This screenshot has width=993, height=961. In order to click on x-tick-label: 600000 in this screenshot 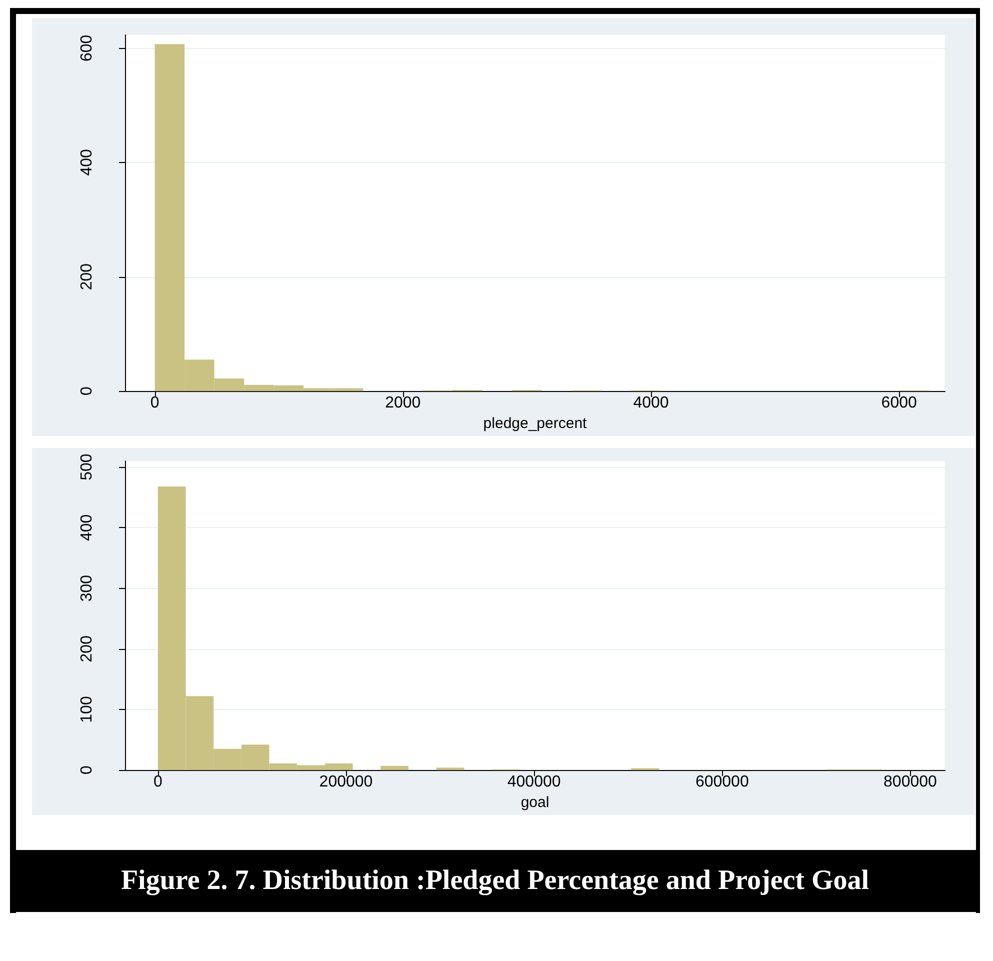, I will do `click(722, 782)`.